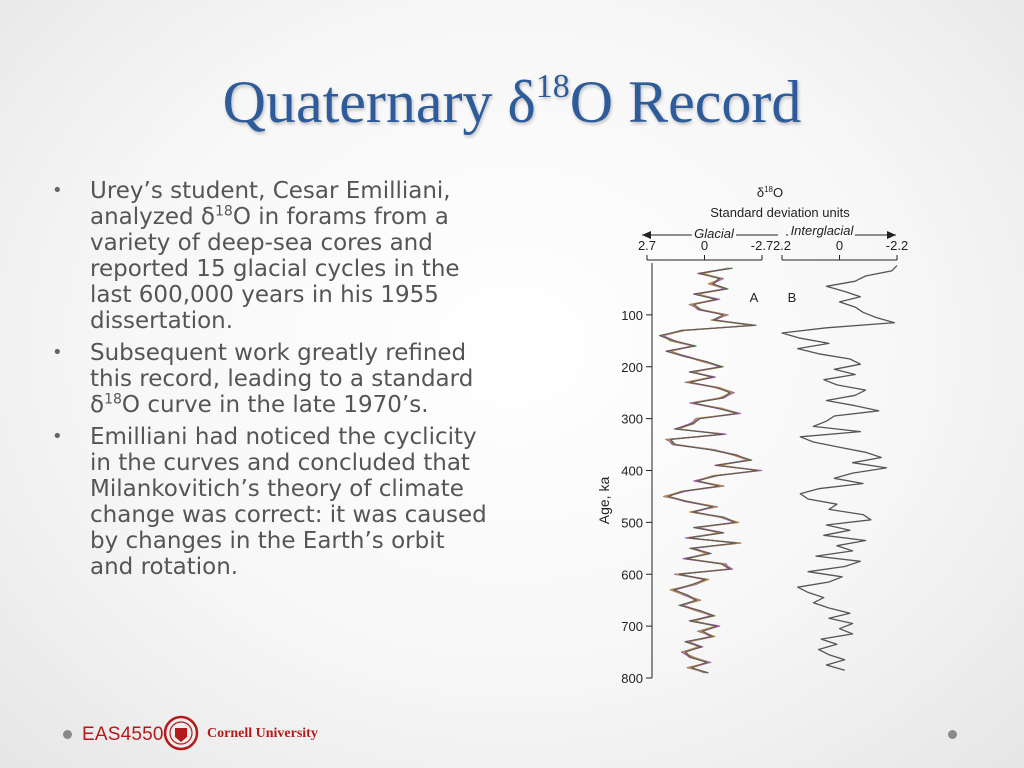 The image size is (1024, 768). What do you see at coordinates (823, 230) in the screenshot?
I see `interglacial-label: Interglacial` at bounding box center [823, 230].